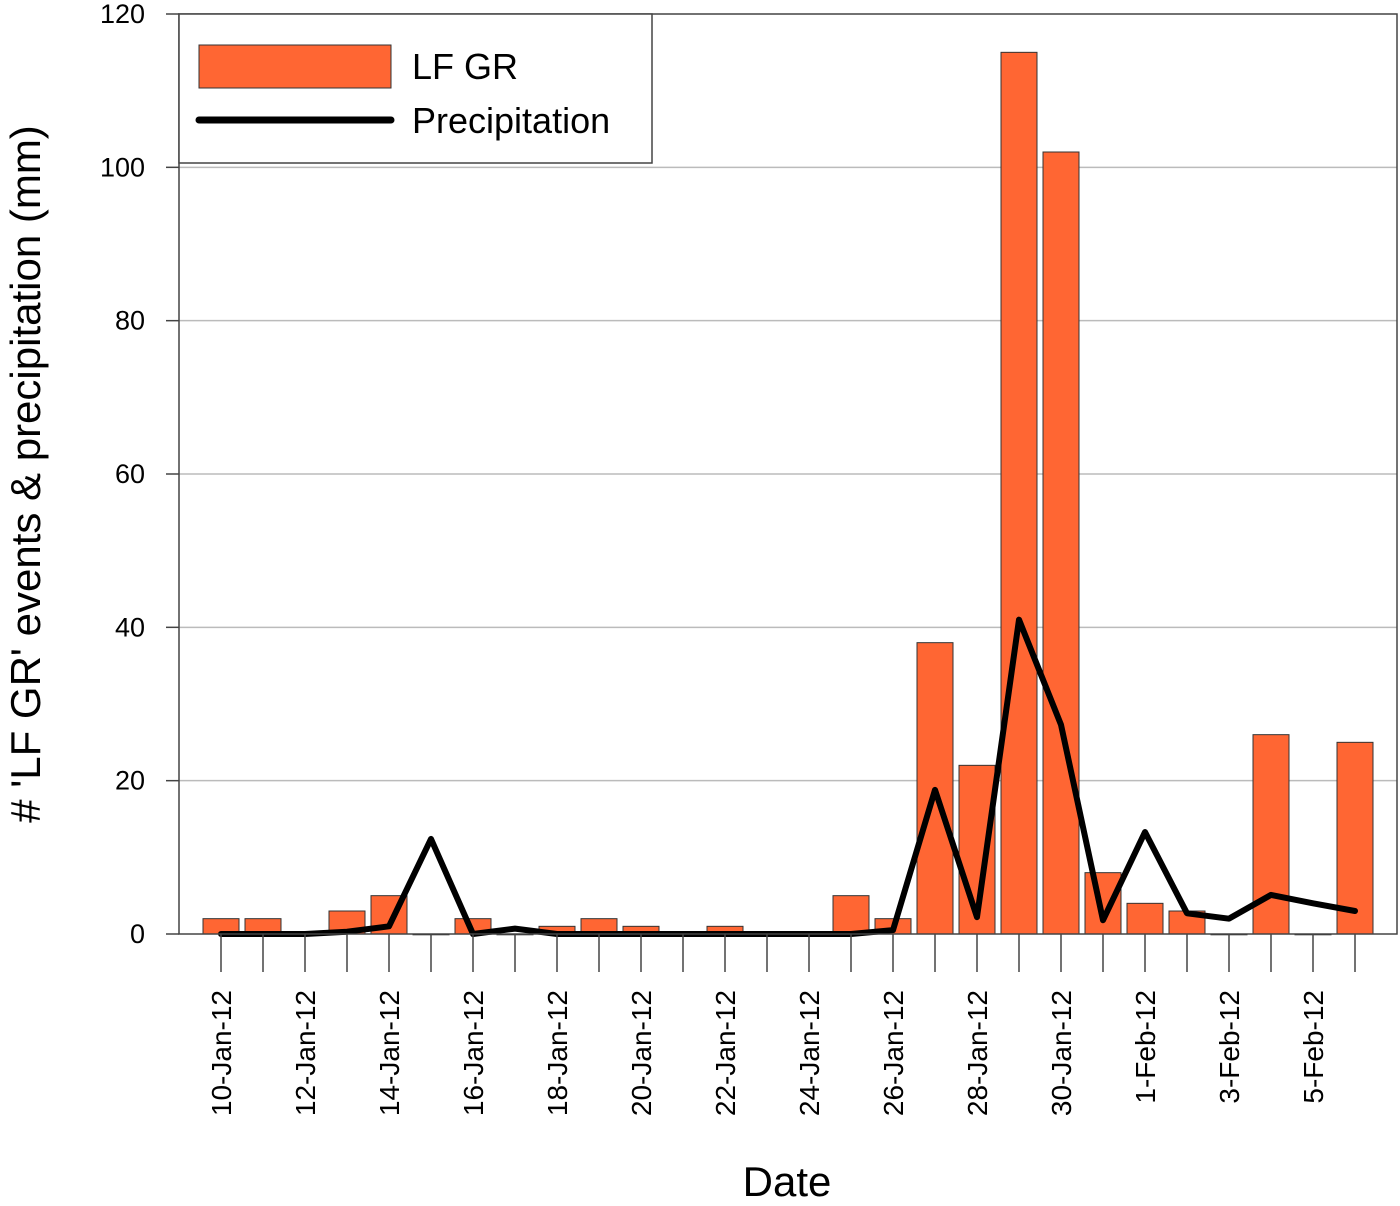 The image size is (1400, 1206). I want to click on y-tick-label: 100, so click(122, 167).